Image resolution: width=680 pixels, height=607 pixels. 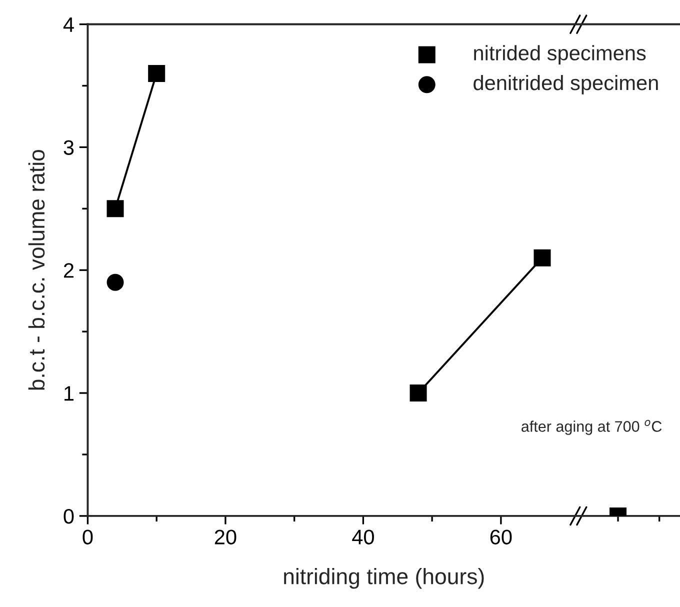 What do you see at coordinates (36, 270) in the screenshot?
I see `y-axis-title: b.c.t - b.c.c. volume ratio` at bounding box center [36, 270].